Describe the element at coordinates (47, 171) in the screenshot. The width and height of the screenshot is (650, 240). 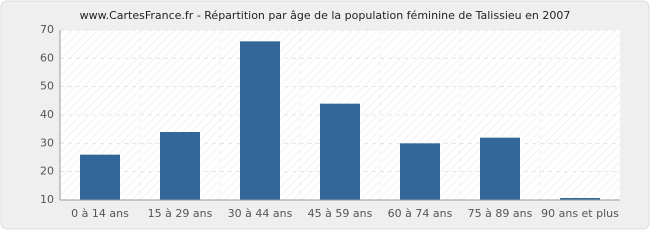
I see `y-tick-label: 20` at that location.